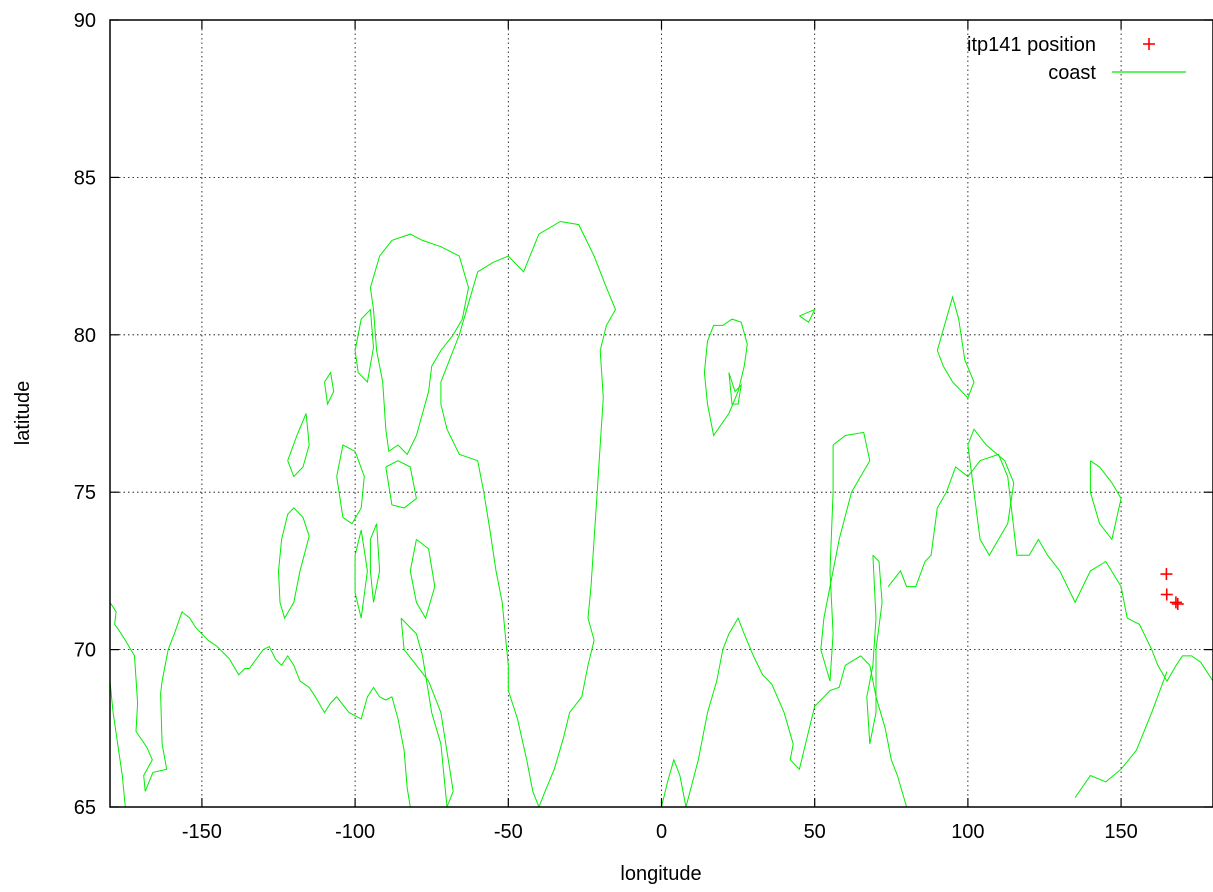  Describe the element at coordinates (1149, 44) in the screenshot. I see `legend-marker-itp141-position` at that location.